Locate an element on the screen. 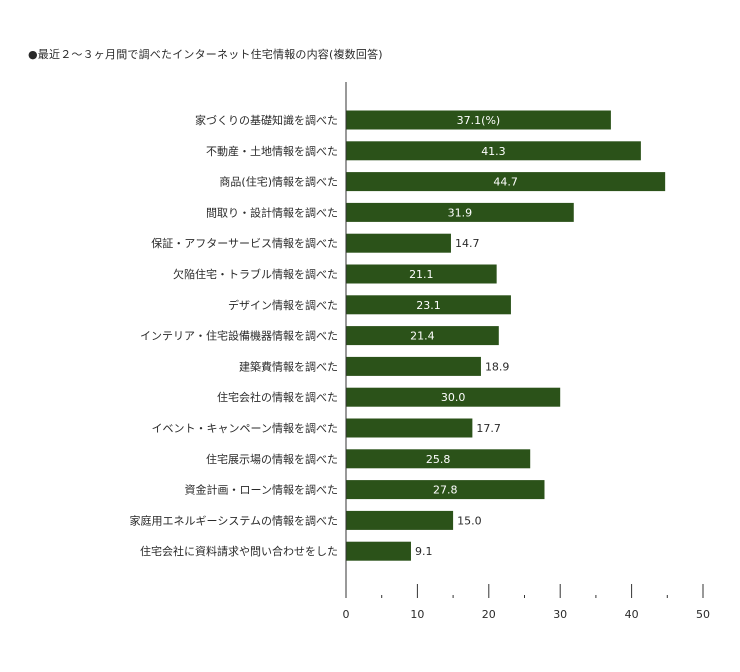 Image resolution: width=740 pixels, height=672 pixels. chart-title: ●最近２～３ヶ月間で調べたインターネット住宅情報の内容(複数回答) is located at coordinates (205, 54).